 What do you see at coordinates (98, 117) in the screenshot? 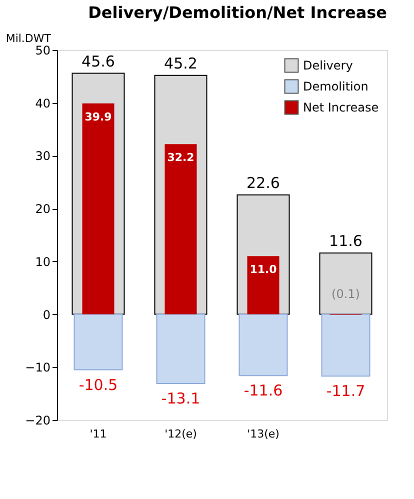
I see `data-label: 39.9` at bounding box center [98, 117].